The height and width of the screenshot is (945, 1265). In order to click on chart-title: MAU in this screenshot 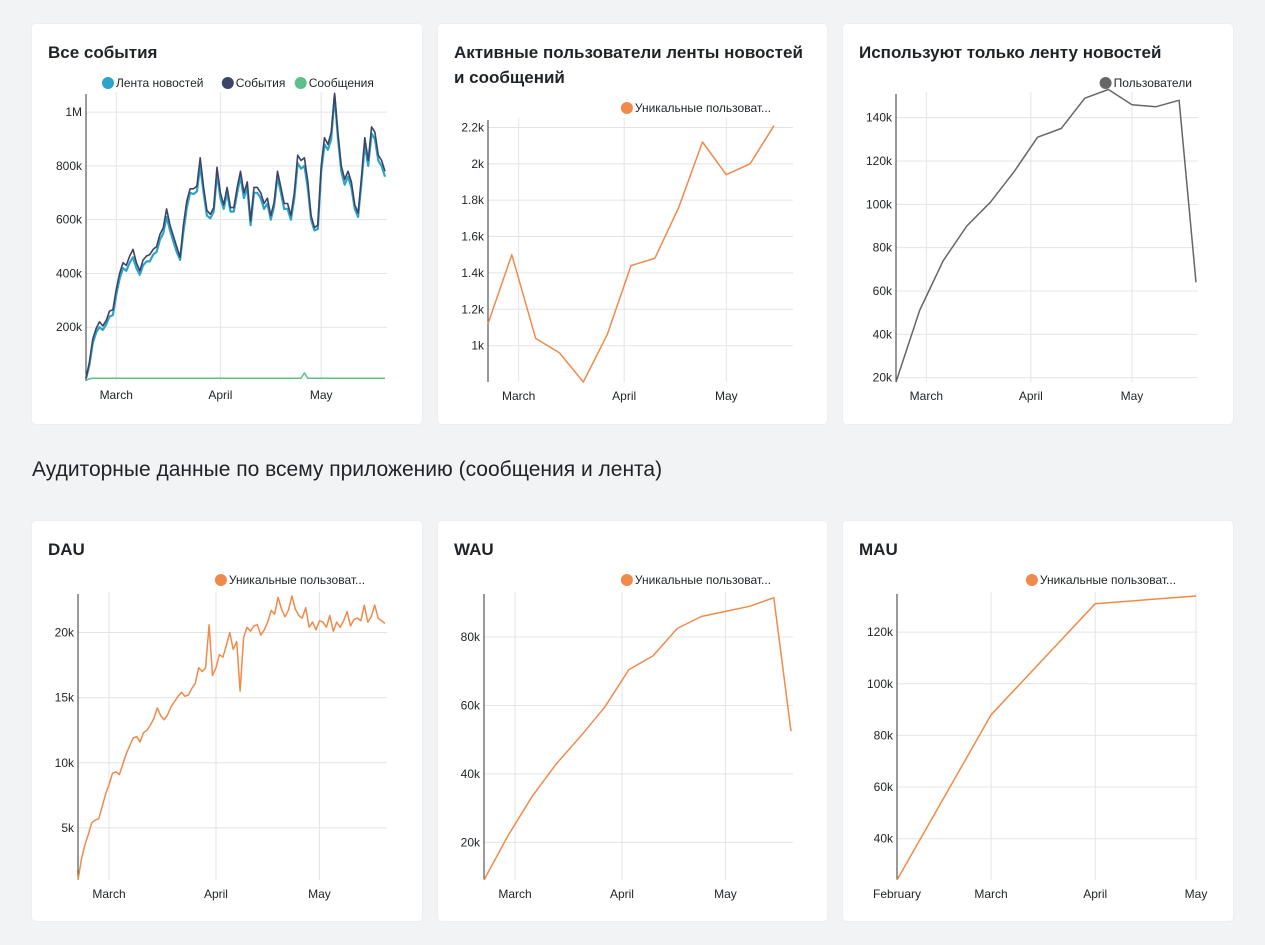, I will do `click(878, 549)`.